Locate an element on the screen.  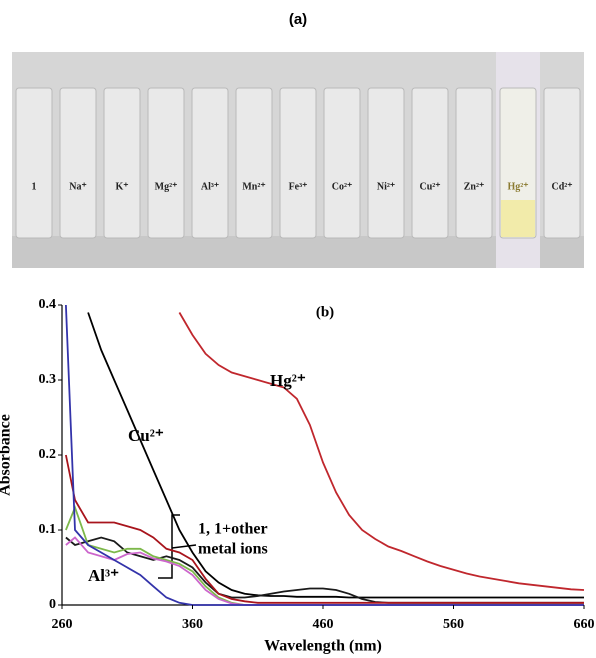
y-tick-label: 0.1 is located at coordinates (48, 529).